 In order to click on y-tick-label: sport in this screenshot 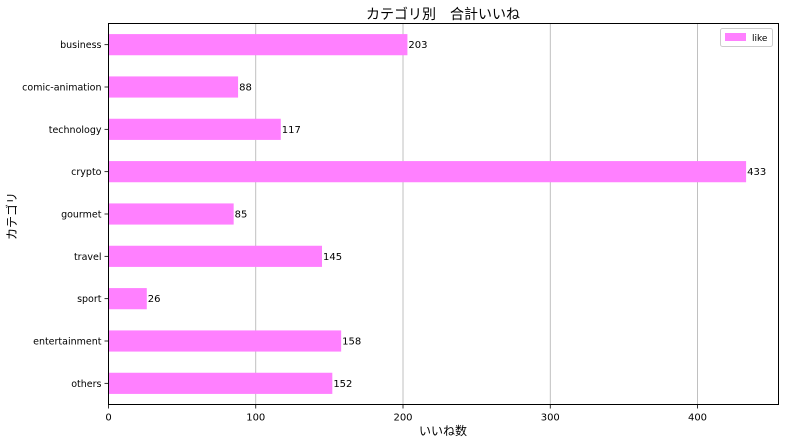, I will do `click(89, 299)`.